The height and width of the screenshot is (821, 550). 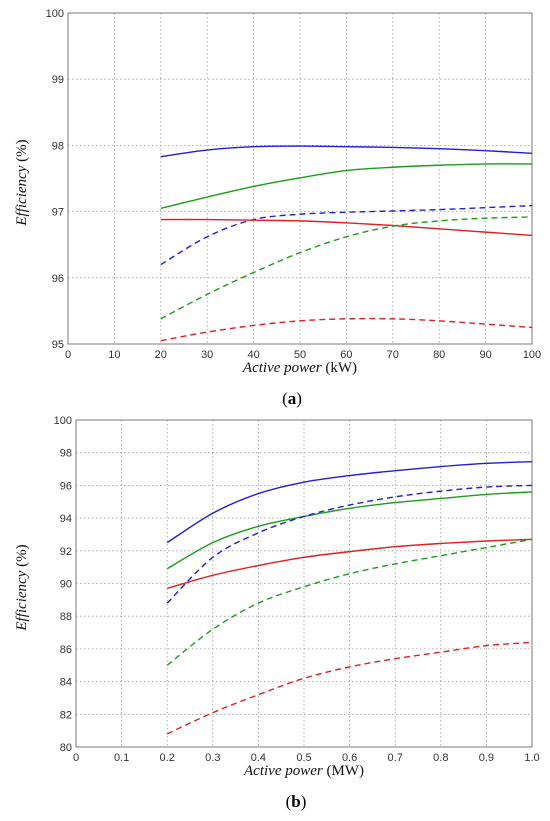 I want to click on x-axis-title: Active power (kW), so click(x=299, y=368).